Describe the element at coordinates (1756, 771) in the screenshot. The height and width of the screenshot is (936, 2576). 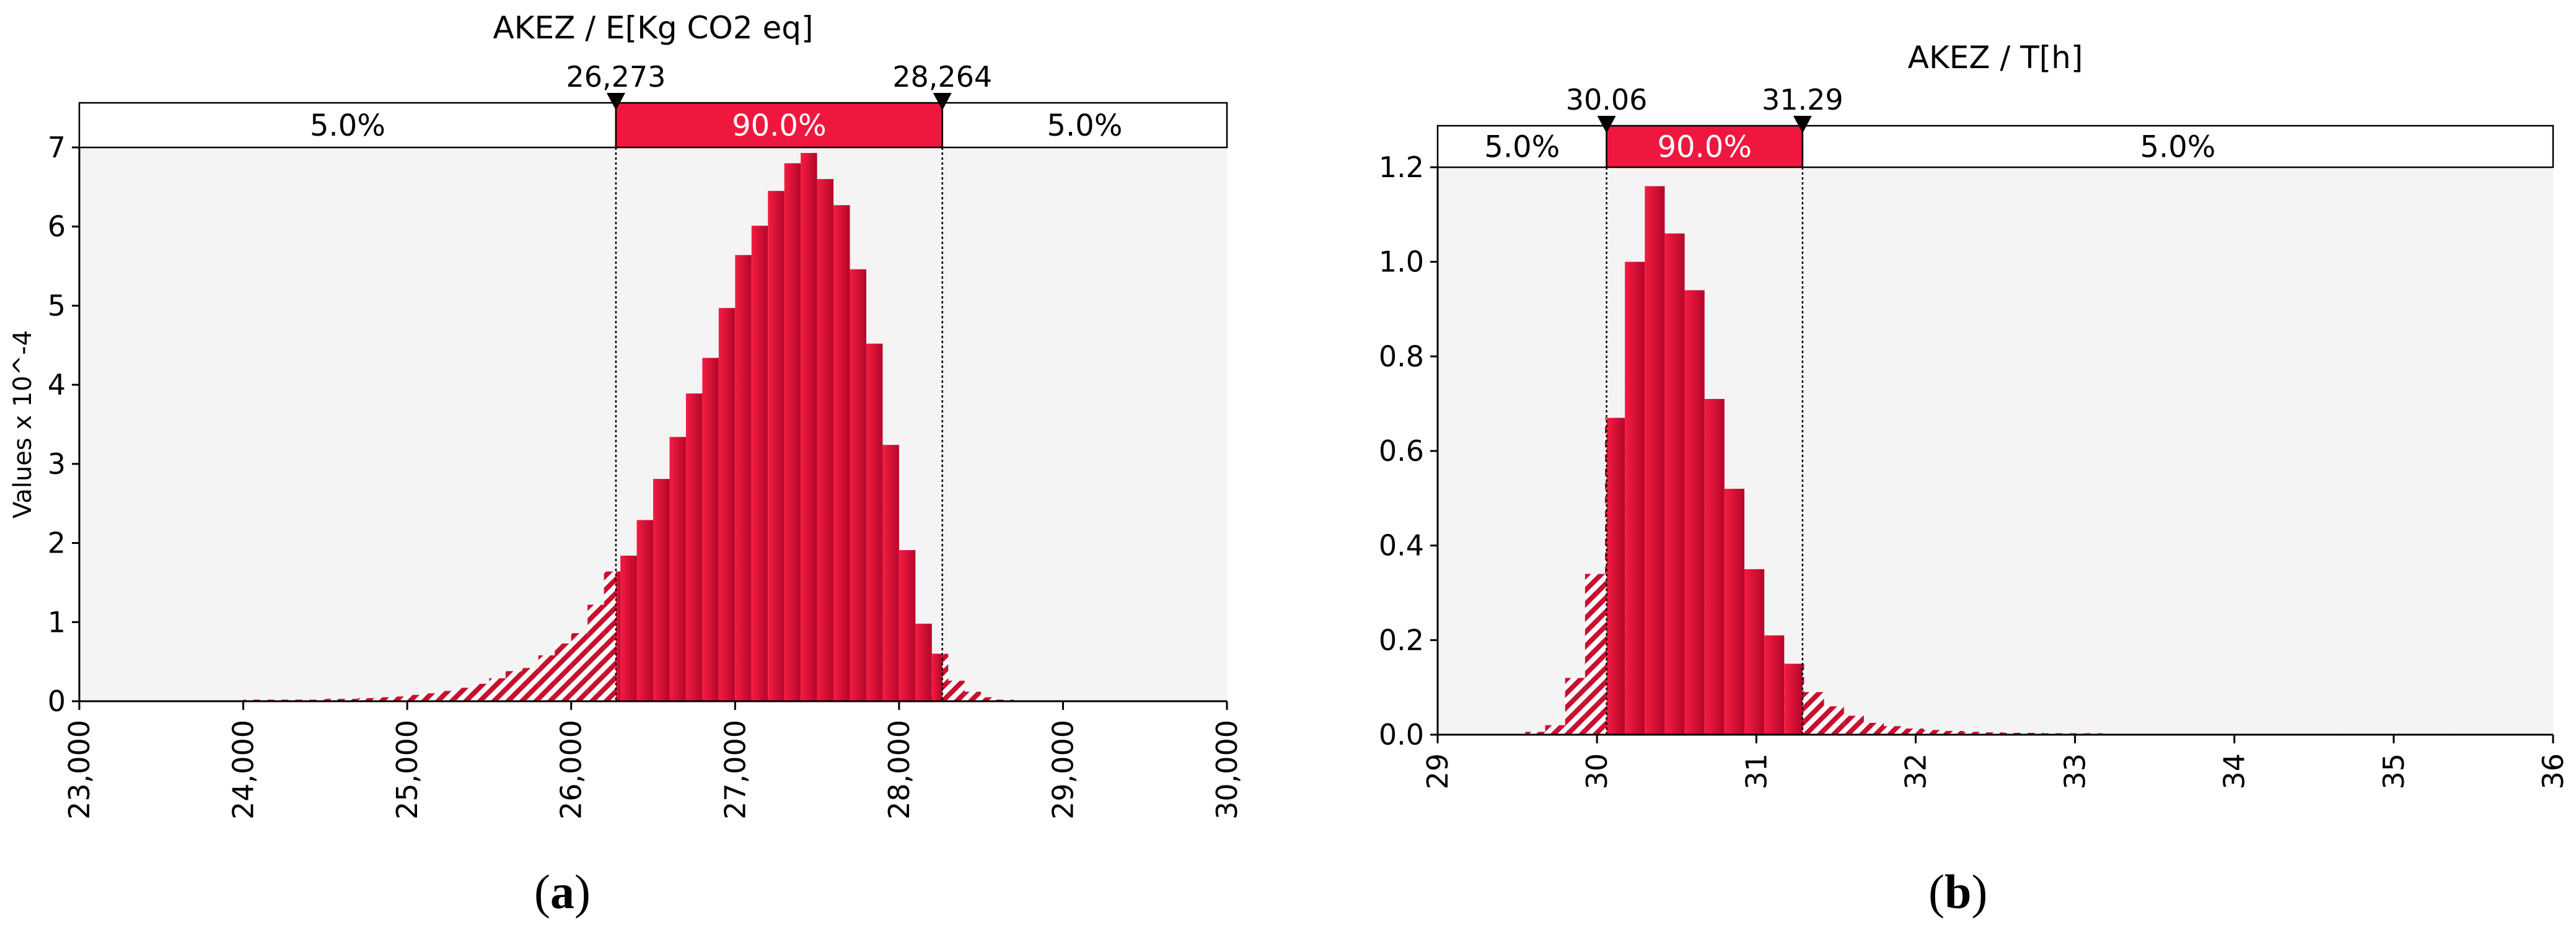
I see `x-tick-label: 31` at that location.